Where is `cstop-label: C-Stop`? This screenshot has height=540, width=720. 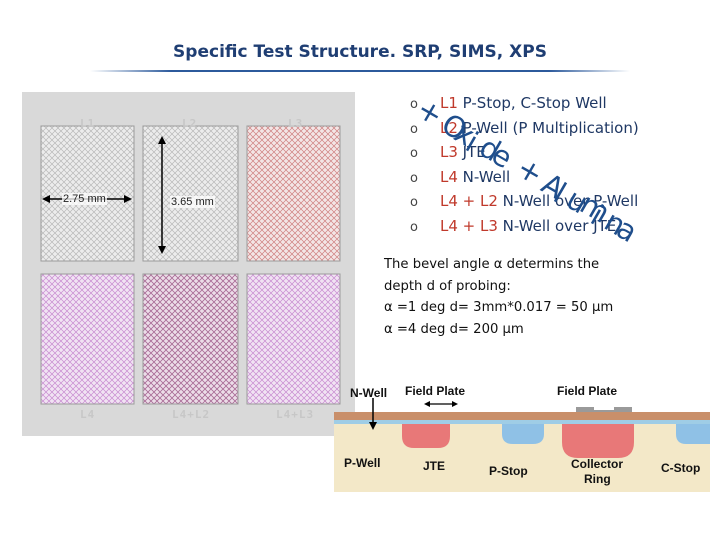 cstop-label: C-Stop is located at coordinates (681, 468).